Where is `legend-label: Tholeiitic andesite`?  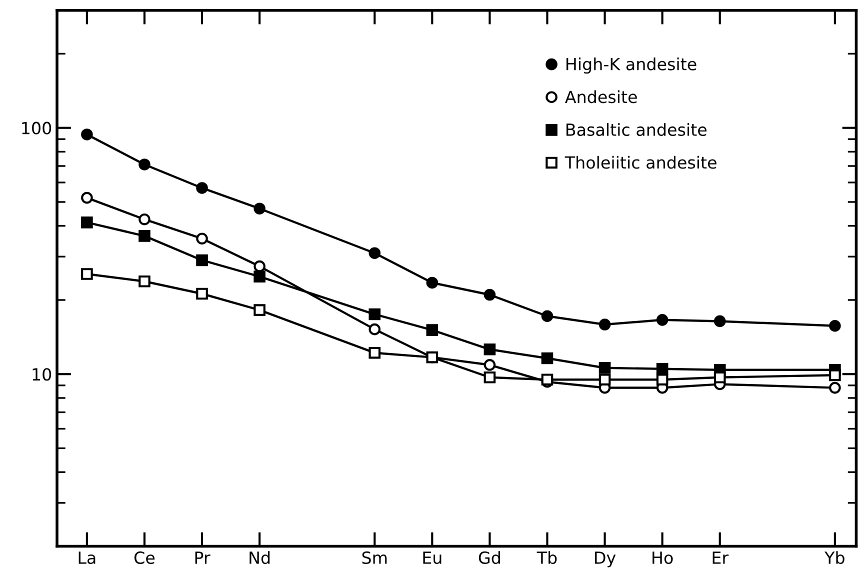
legend-label: Tholeiitic andesite is located at coordinates (640, 162).